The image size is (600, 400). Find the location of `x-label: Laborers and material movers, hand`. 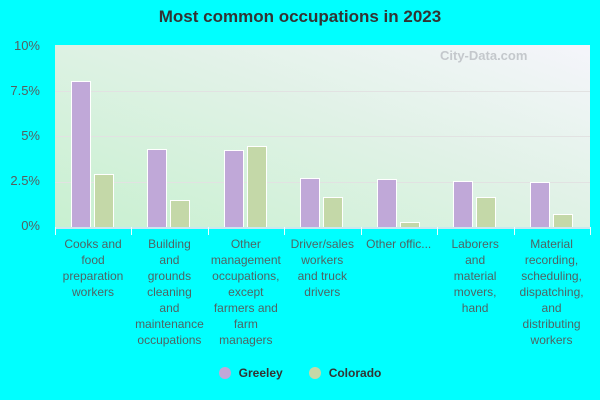

x-label: Laborers and material movers, hand is located at coordinates (475, 276).